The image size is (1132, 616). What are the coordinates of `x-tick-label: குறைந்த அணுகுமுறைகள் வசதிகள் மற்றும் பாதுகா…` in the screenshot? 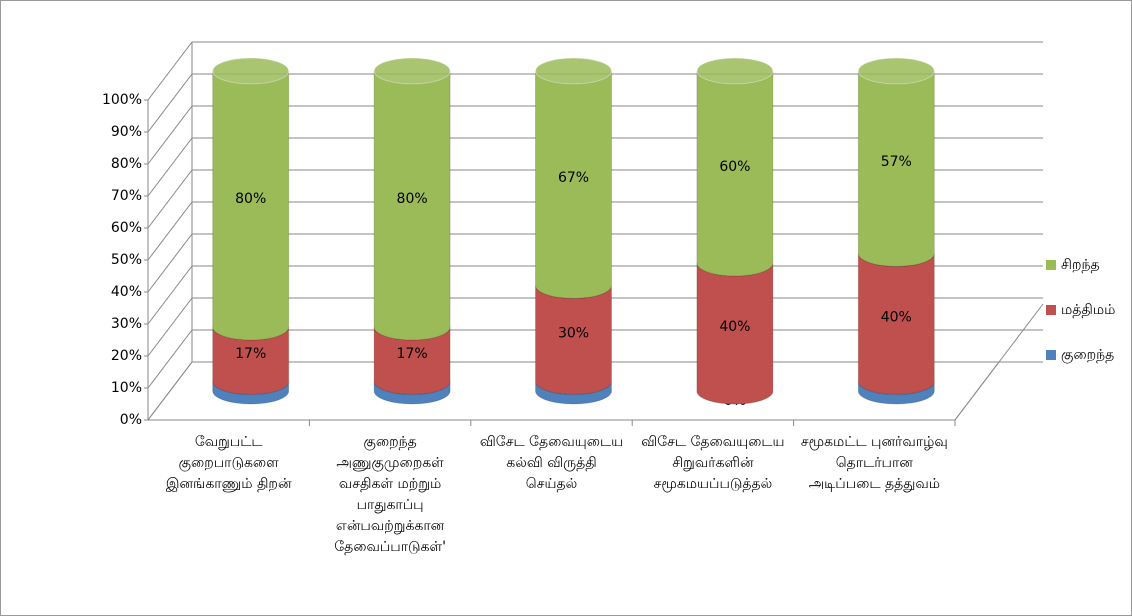 It's located at (390, 494).